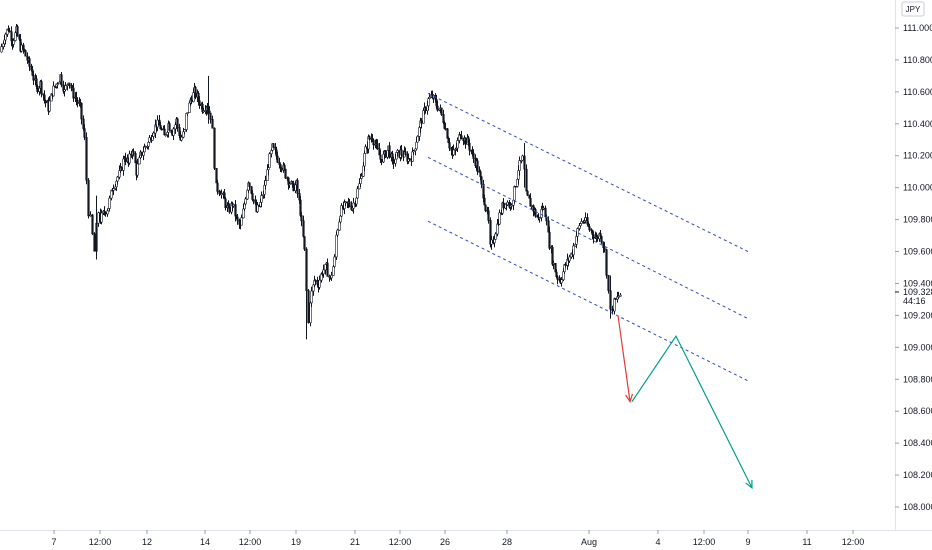 The height and width of the screenshot is (550, 932). Describe the element at coordinates (917, 347) in the screenshot. I see `price-tick-label: 109.000` at that location.